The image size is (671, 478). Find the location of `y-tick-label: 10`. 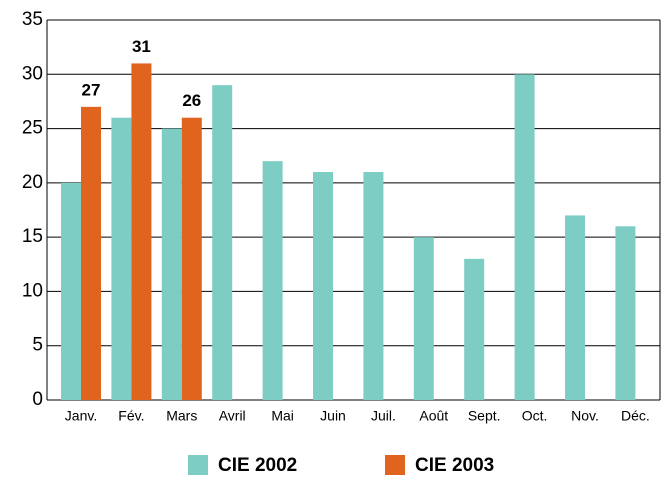

y-tick-label: 10 is located at coordinates (32, 290).